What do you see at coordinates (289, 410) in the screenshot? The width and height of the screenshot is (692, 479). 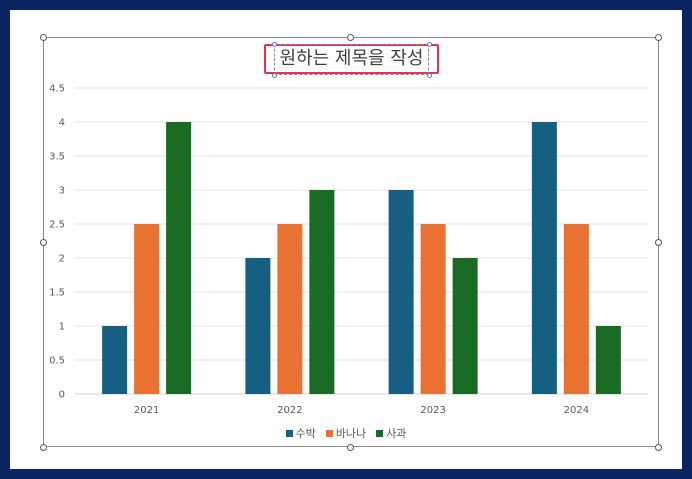 I see `x-tick-label: 2022` at bounding box center [289, 410].